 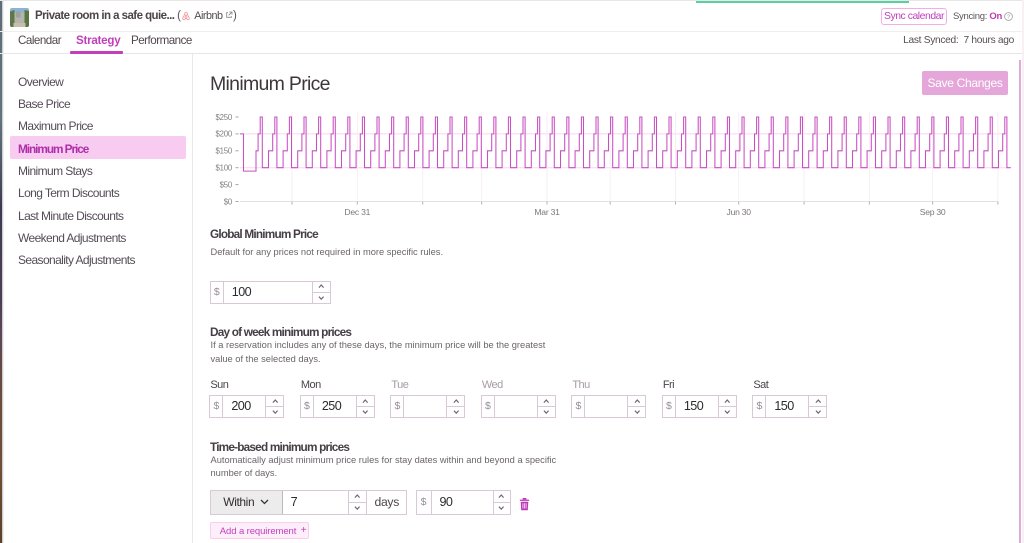 I want to click on svg-text: $0, so click(x=228, y=201).